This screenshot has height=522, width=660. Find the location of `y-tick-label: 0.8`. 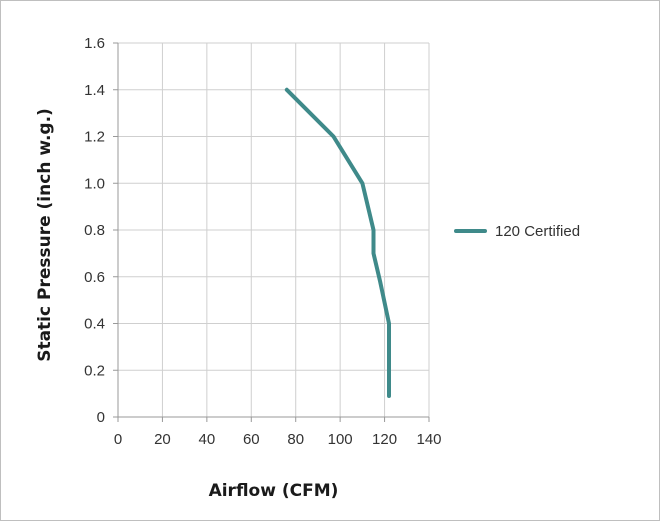

y-tick-label: 0.8 is located at coordinates (94, 230).